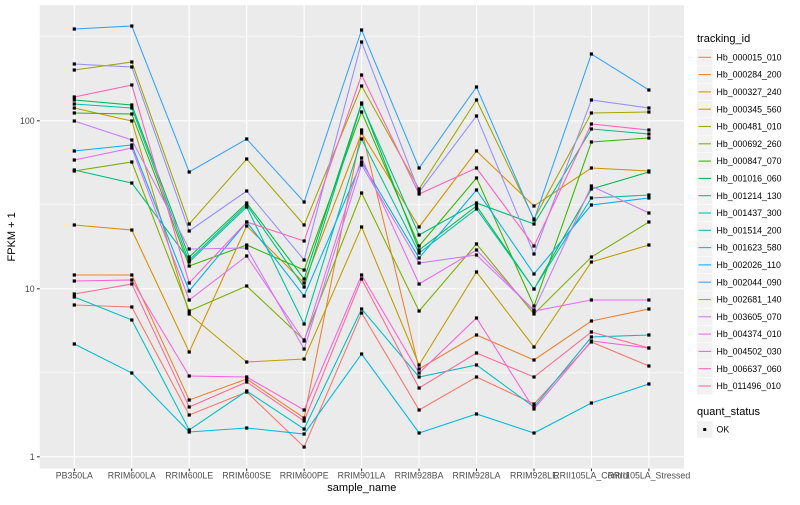  What do you see at coordinates (419, 475) in the screenshot?
I see `svg-text: RRIM928BA` at bounding box center [419, 475].